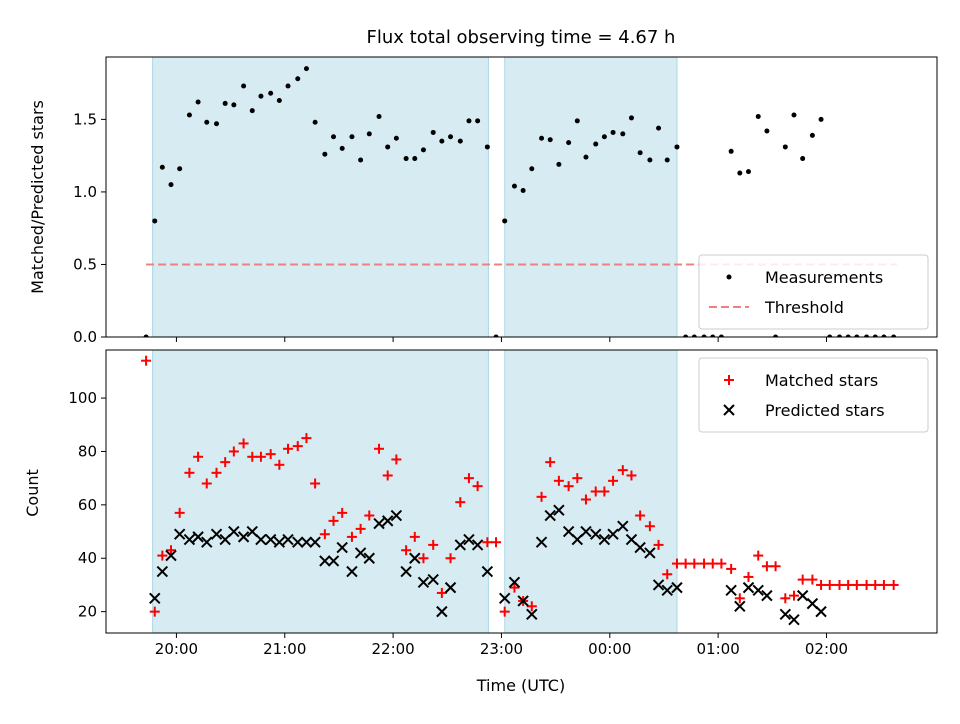  What do you see at coordinates (37, 197) in the screenshot?
I see `top-y-axis-label: Matched/Predicted stars` at bounding box center [37, 197].